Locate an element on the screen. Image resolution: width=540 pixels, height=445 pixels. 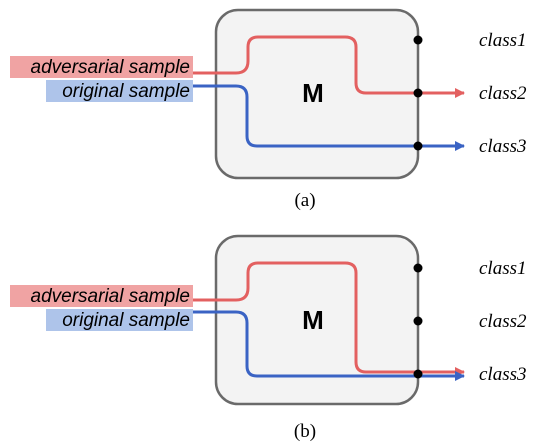
panel-caption: (a) is located at coordinates (304, 200).